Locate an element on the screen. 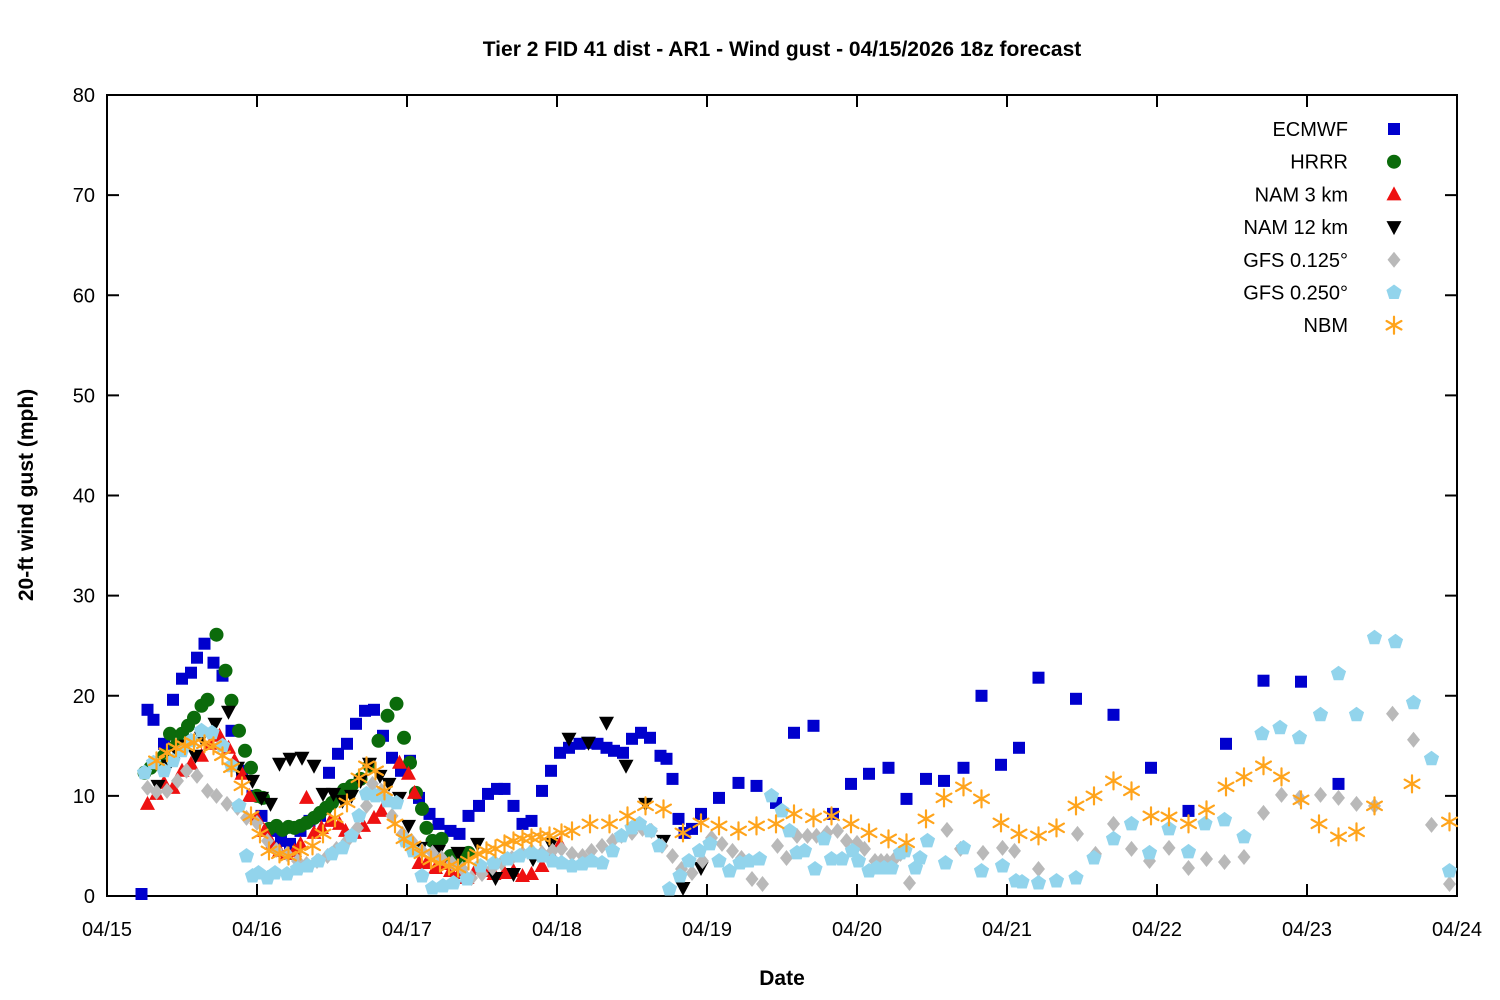  legend-marker-ecmwf-icon is located at coordinates (1394, 129).